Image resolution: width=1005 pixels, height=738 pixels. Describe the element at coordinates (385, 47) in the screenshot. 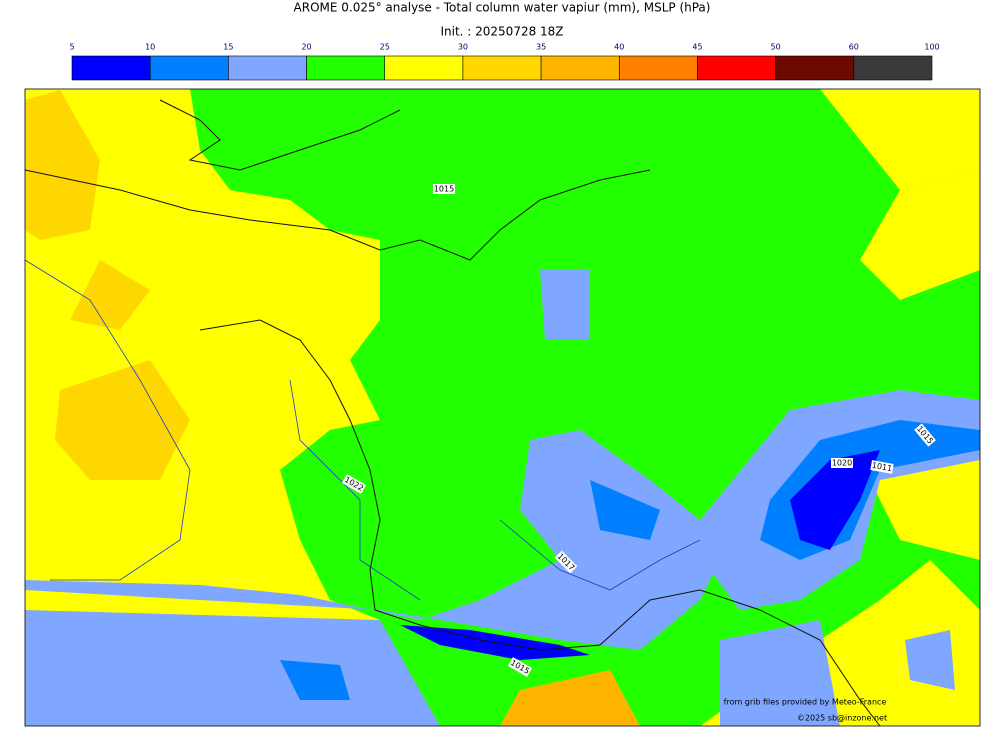

I see `colorbar-tick-label: 25` at that location.